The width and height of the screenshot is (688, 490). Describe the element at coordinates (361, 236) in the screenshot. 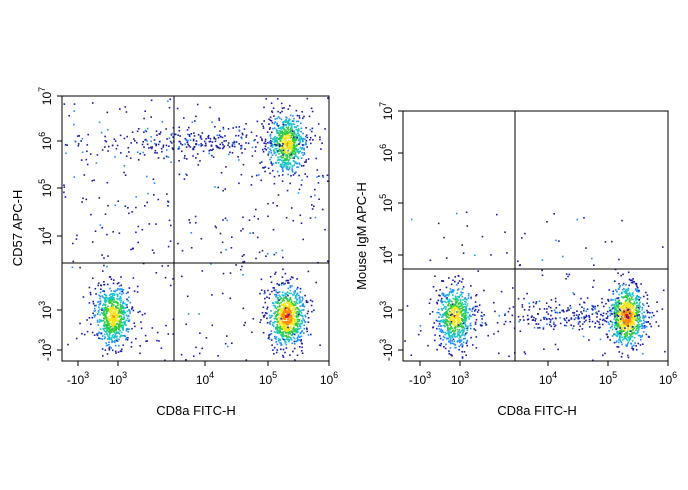

I see `y-axis-label: Mouse IgM APC-H` at that location.